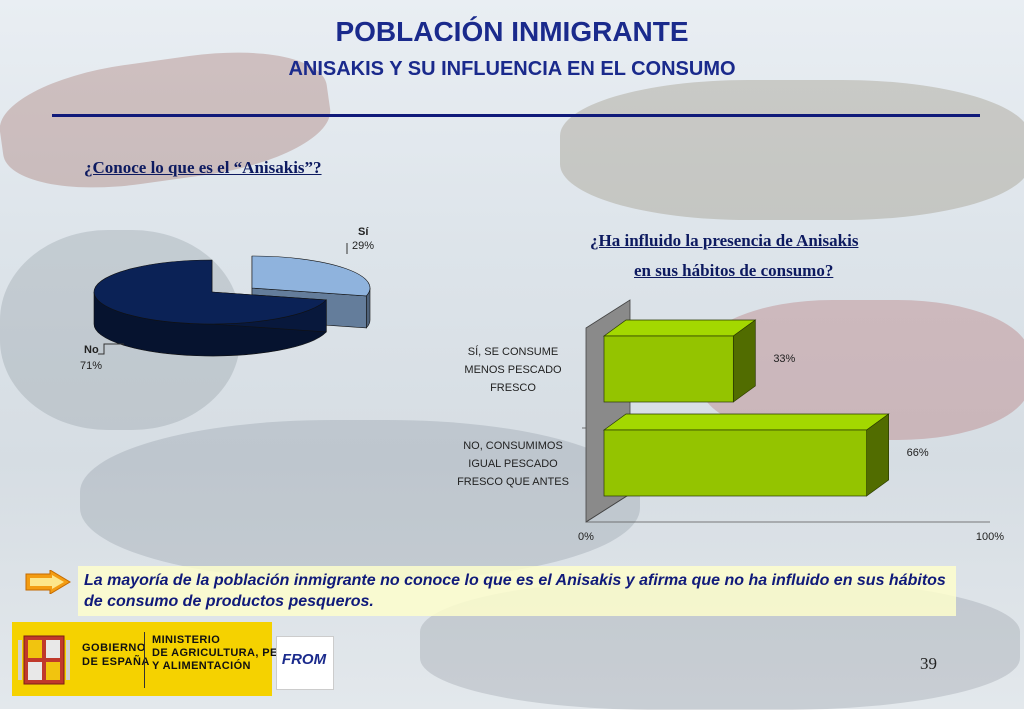 The image size is (1024, 710). Describe the element at coordinates (586, 537) in the screenshot. I see `x-tick-label-0: 0%` at that location.